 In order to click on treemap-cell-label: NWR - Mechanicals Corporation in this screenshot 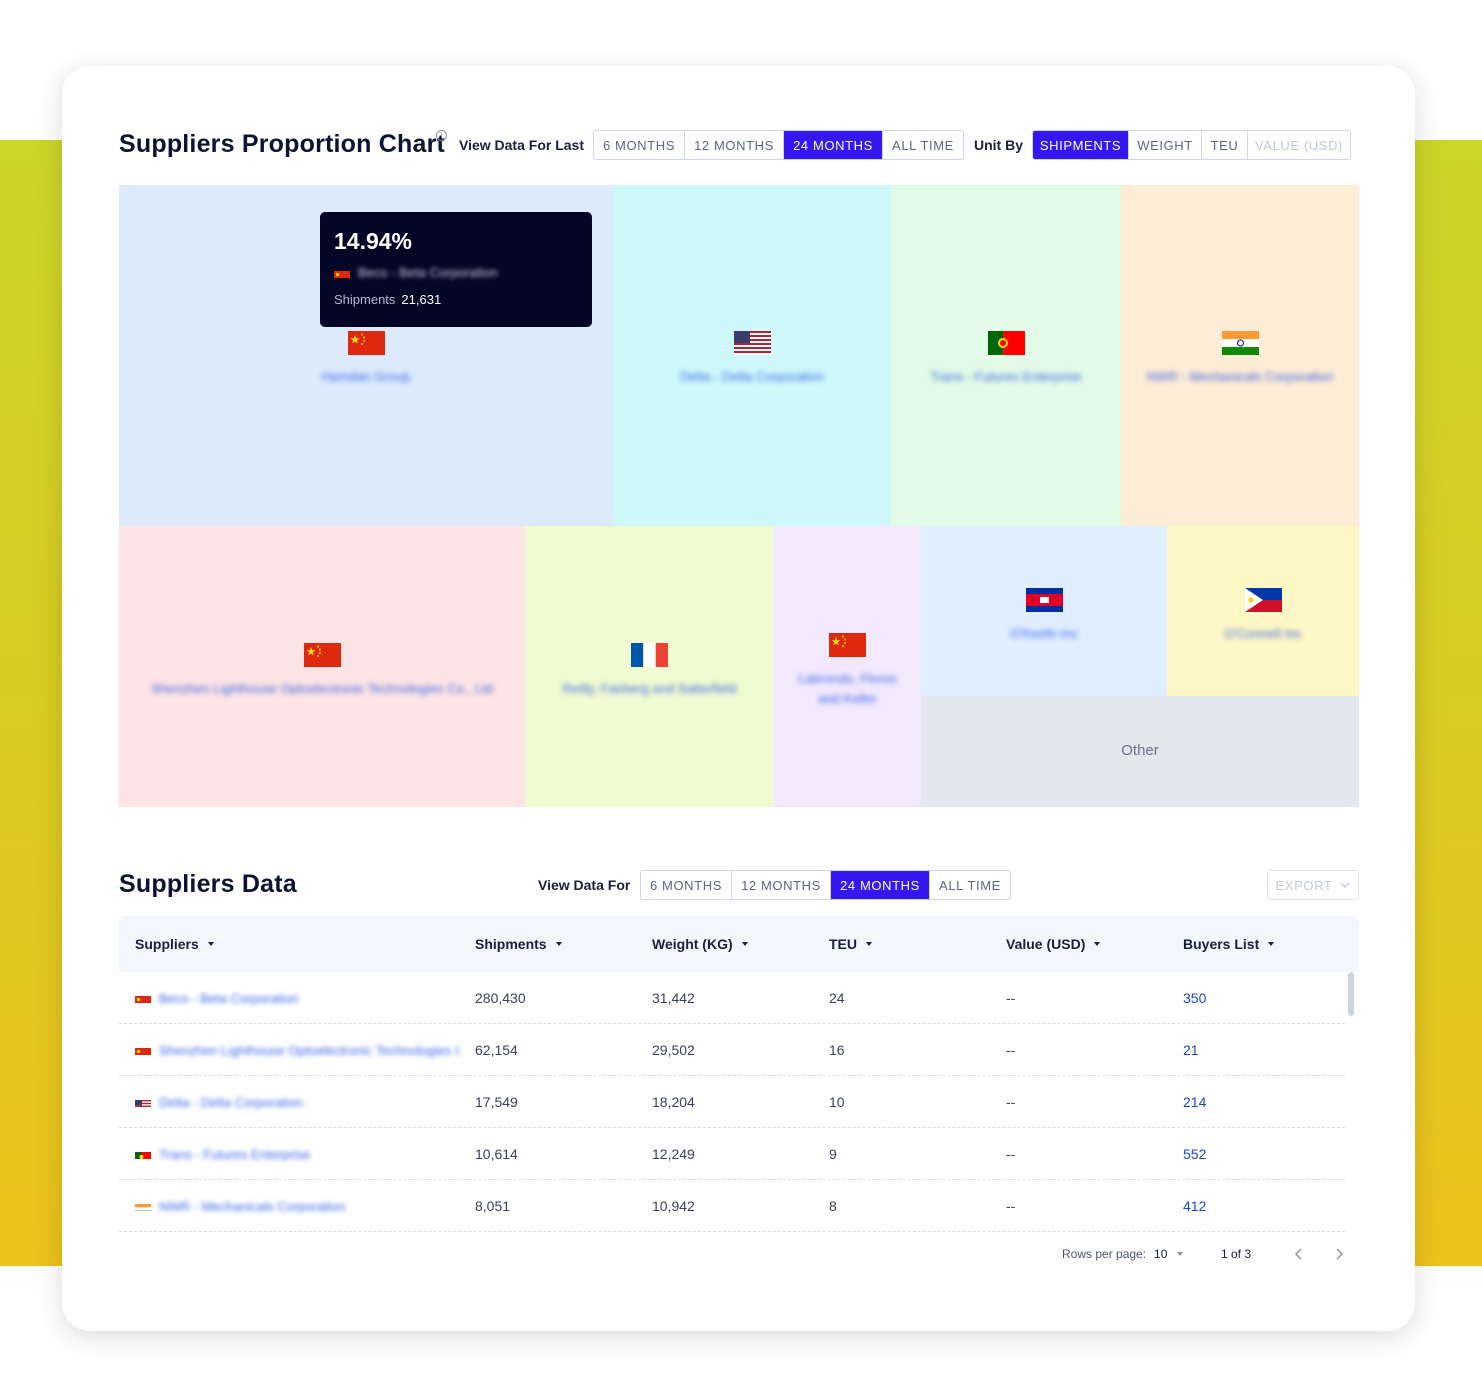, I will do `click(1240, 376)`.